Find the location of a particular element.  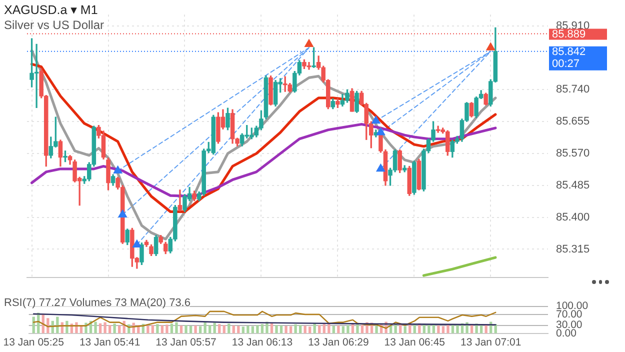

ref-line-label: 85.842 is located at coordinates (569, 52).